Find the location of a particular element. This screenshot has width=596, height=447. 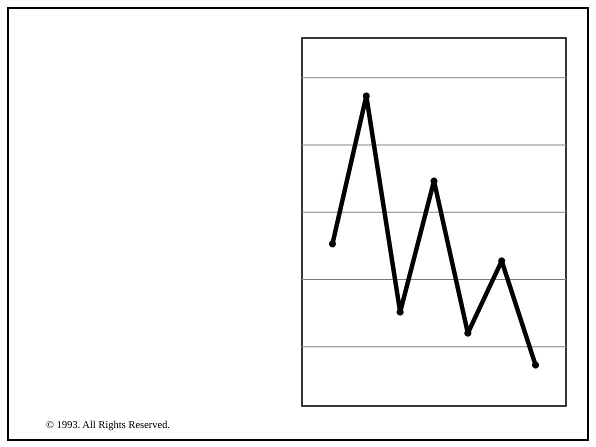

text: © 1993. All Rights Reserved. is located at coordinates (108, 425).